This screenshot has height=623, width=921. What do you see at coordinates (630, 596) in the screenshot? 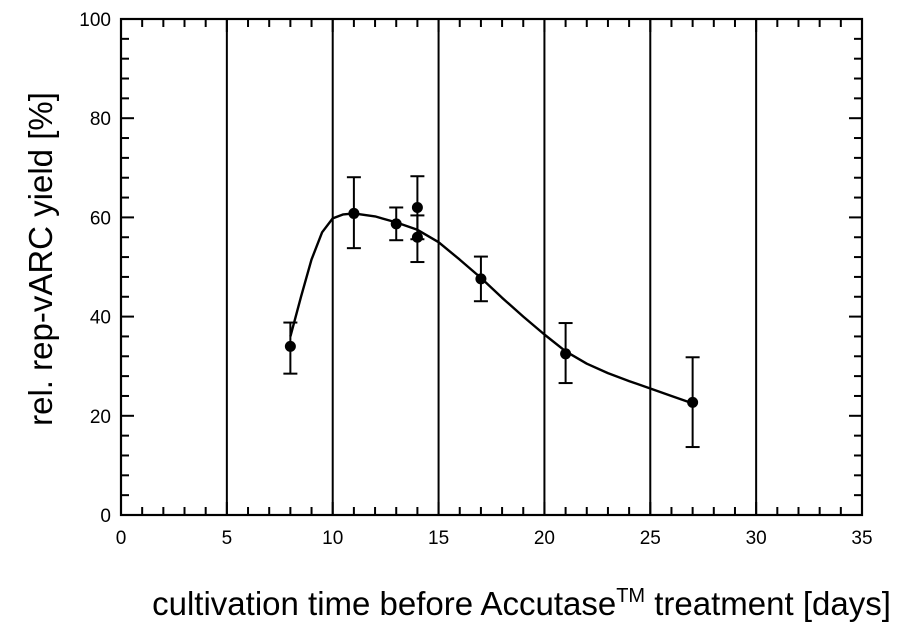
I see `x-axis-title-superscript: TM` at bounding box center [630, 596].